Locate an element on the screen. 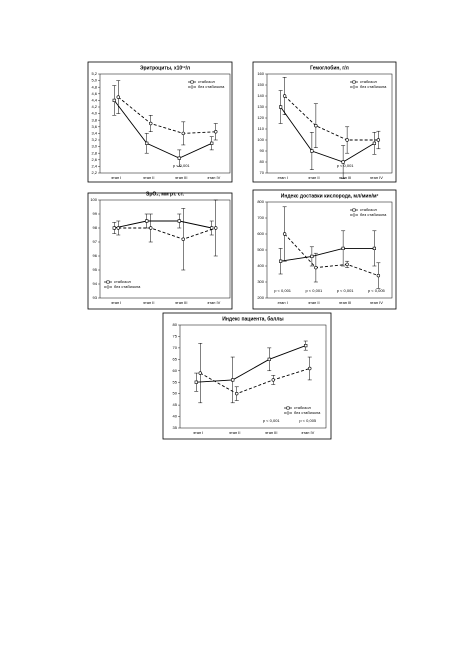 The width and height of the screenshot is (459, 650). y-tick-label: 400 is located at coordinates (260, 265).